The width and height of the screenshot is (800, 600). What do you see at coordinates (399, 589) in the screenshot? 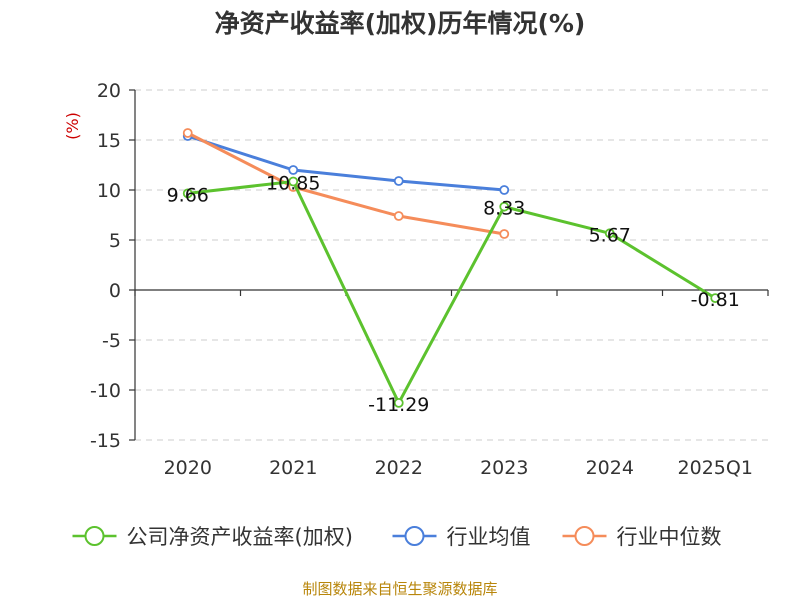
I see `source-note: 制图数据来自恒生聚源数据库` at bounding box center [399, 589].